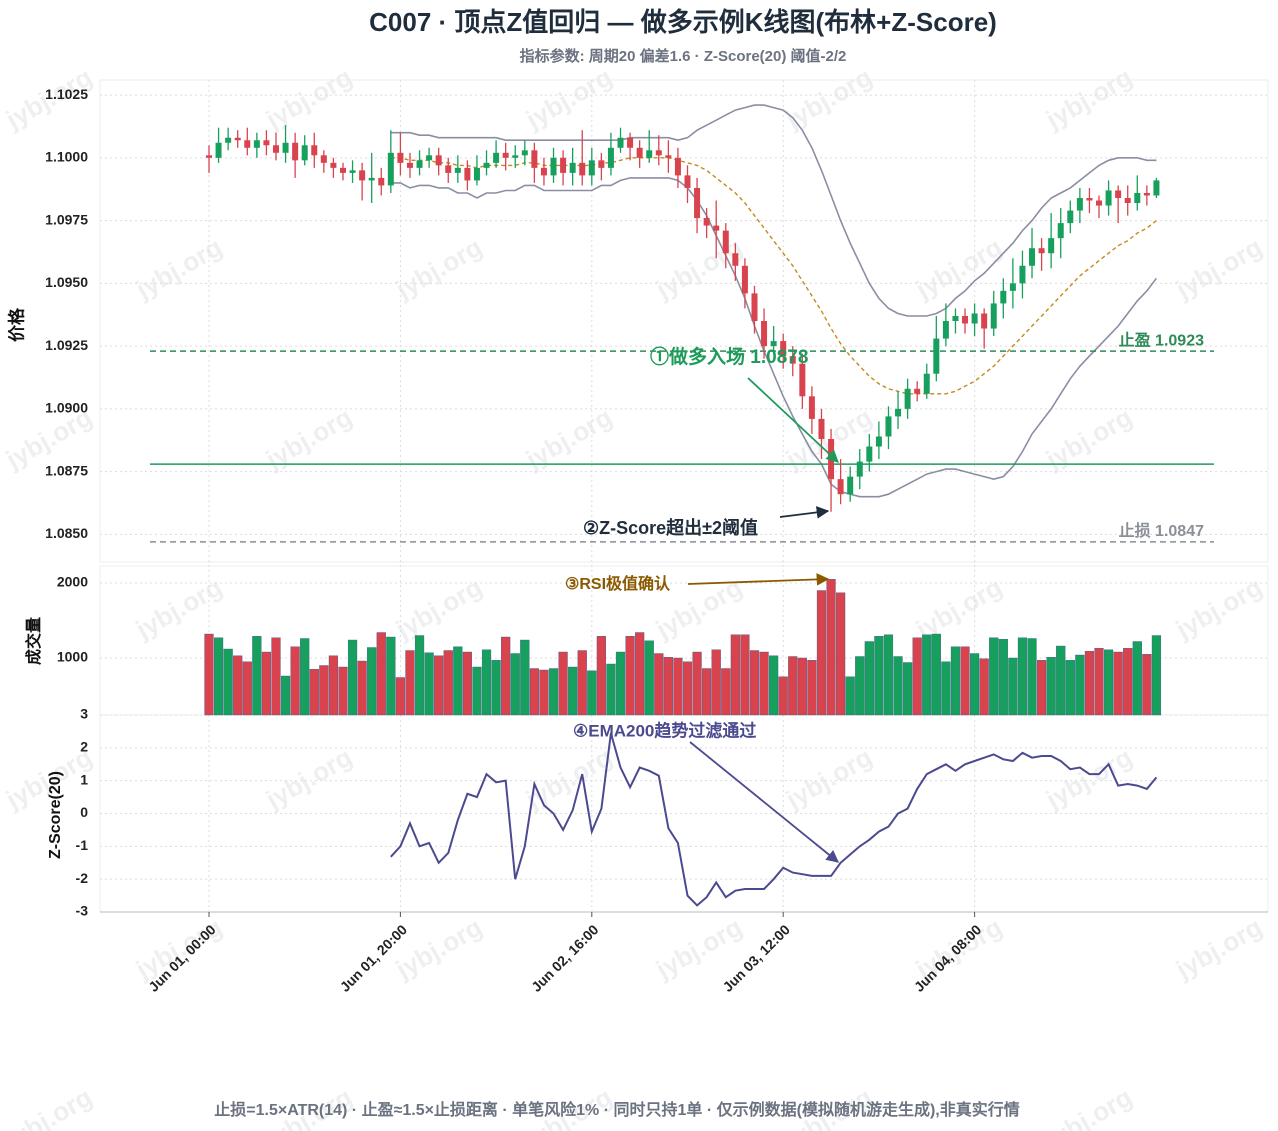  I want to click on annotation: ①做多入场 1.0878, so click(729, 356).